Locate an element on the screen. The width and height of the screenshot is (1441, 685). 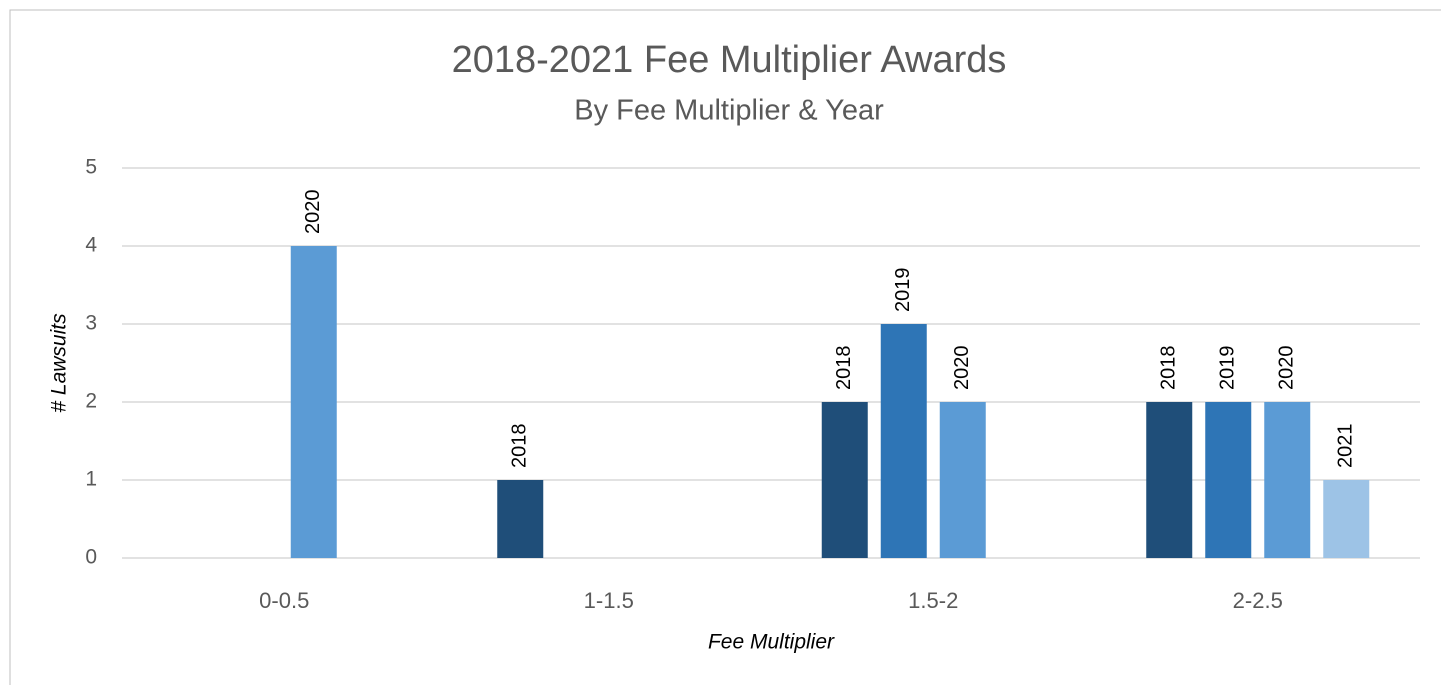
y-tick-label: 3 is located at coordinates (91, 323).